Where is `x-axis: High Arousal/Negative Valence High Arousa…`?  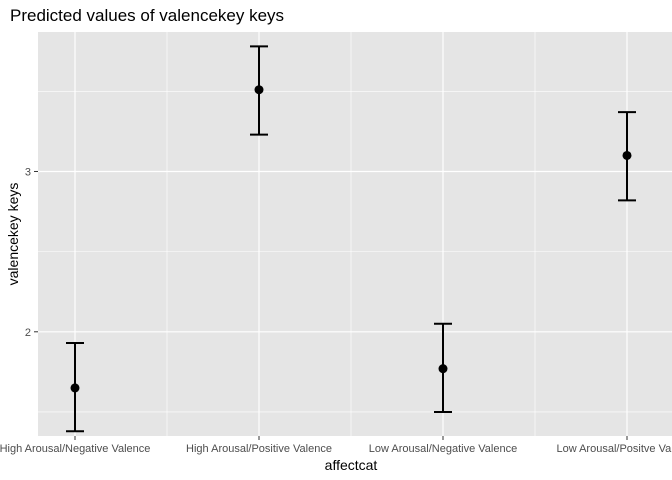 x-axis: High Arousal/Negative Valence High Arousa… is located at coordinates (336, 445).